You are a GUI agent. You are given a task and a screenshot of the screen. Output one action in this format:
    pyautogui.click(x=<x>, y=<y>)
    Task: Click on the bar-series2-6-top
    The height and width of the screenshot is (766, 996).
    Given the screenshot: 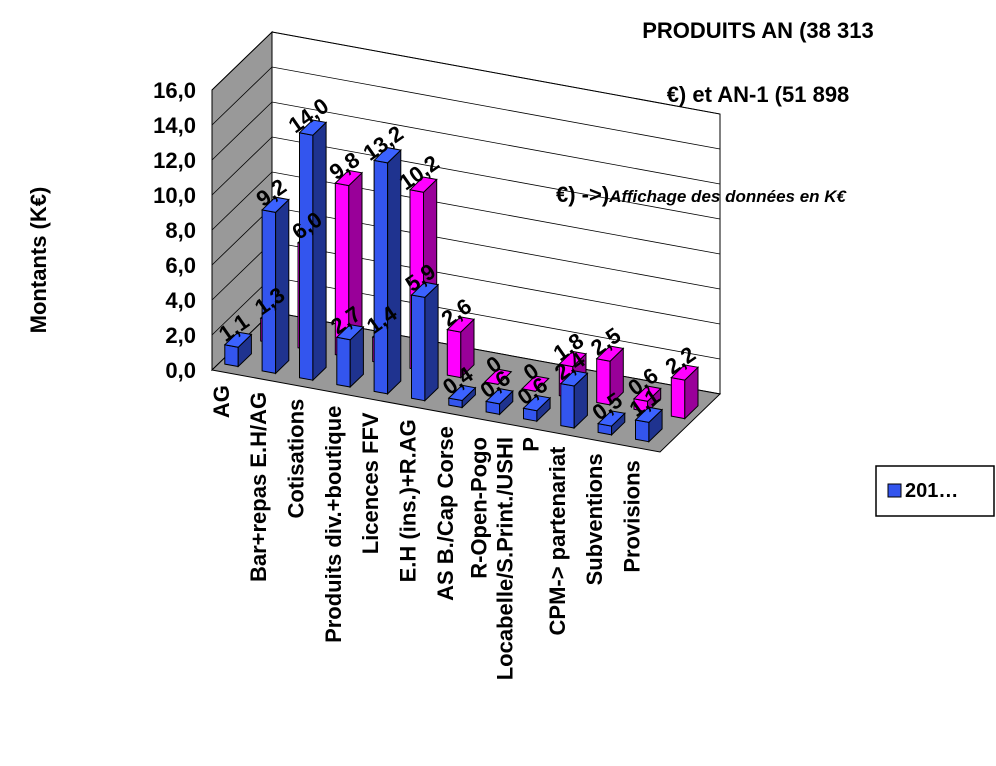 What is the action you would take?
    pyautogui.click(x=498, y=376)
    